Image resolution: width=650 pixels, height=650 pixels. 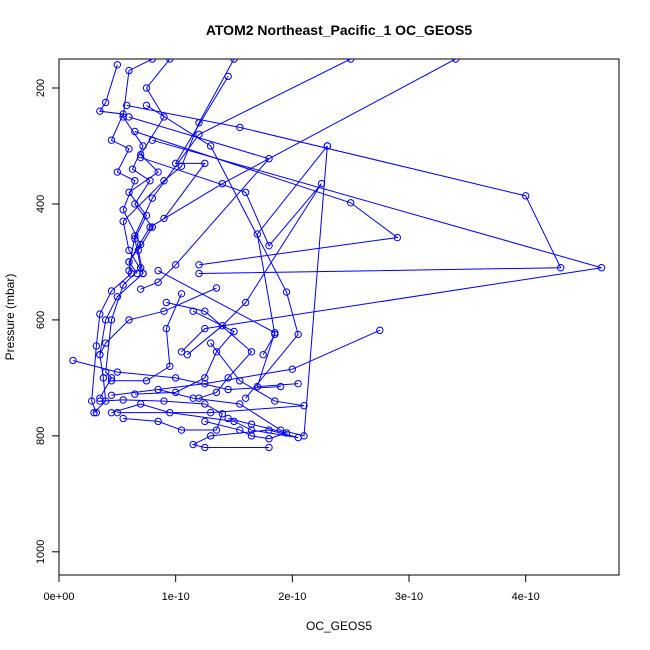 What do you see at coordinates (292, 588) in the screenshot?
I see `x-axis: 0e+00 1e-10 2e-10 3e-10 4e-10` at bounding box center [292, 588].